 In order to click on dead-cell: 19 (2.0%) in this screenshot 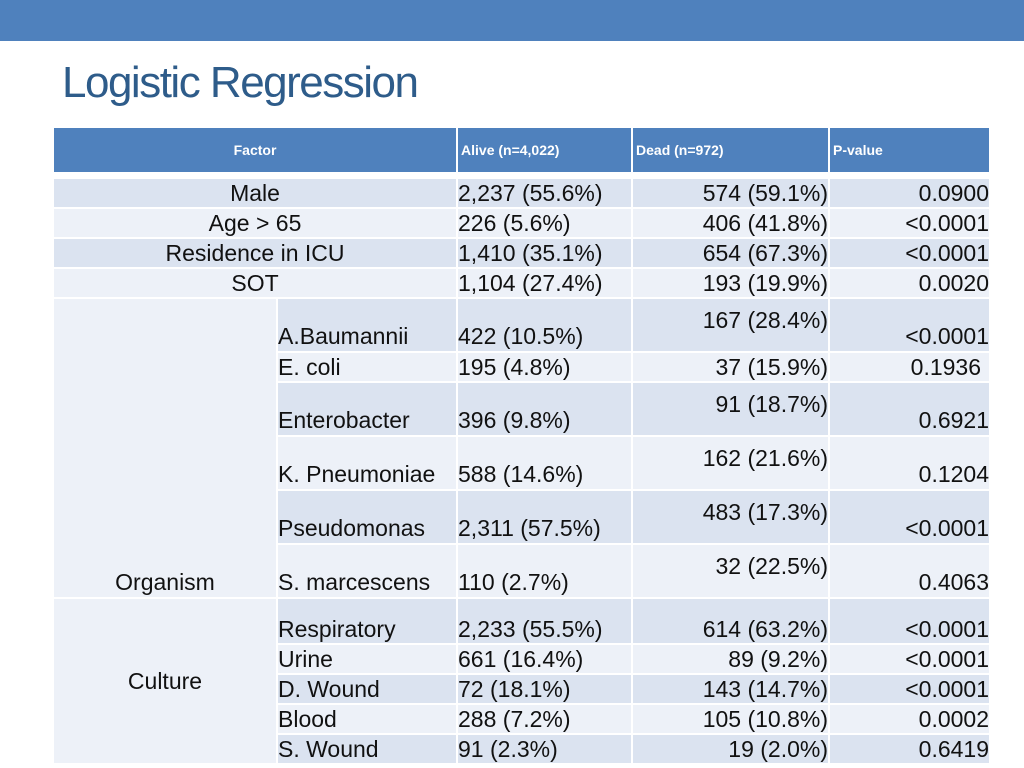, I will do `click(731, 749)`.